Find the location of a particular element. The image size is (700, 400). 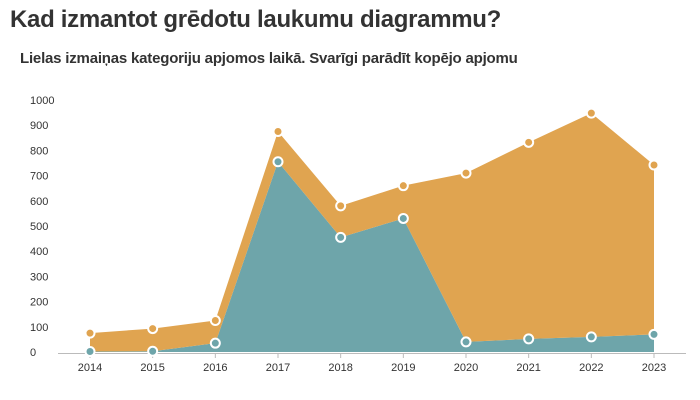

x-tick-label: 2020 is located at coordinates (466, 368).